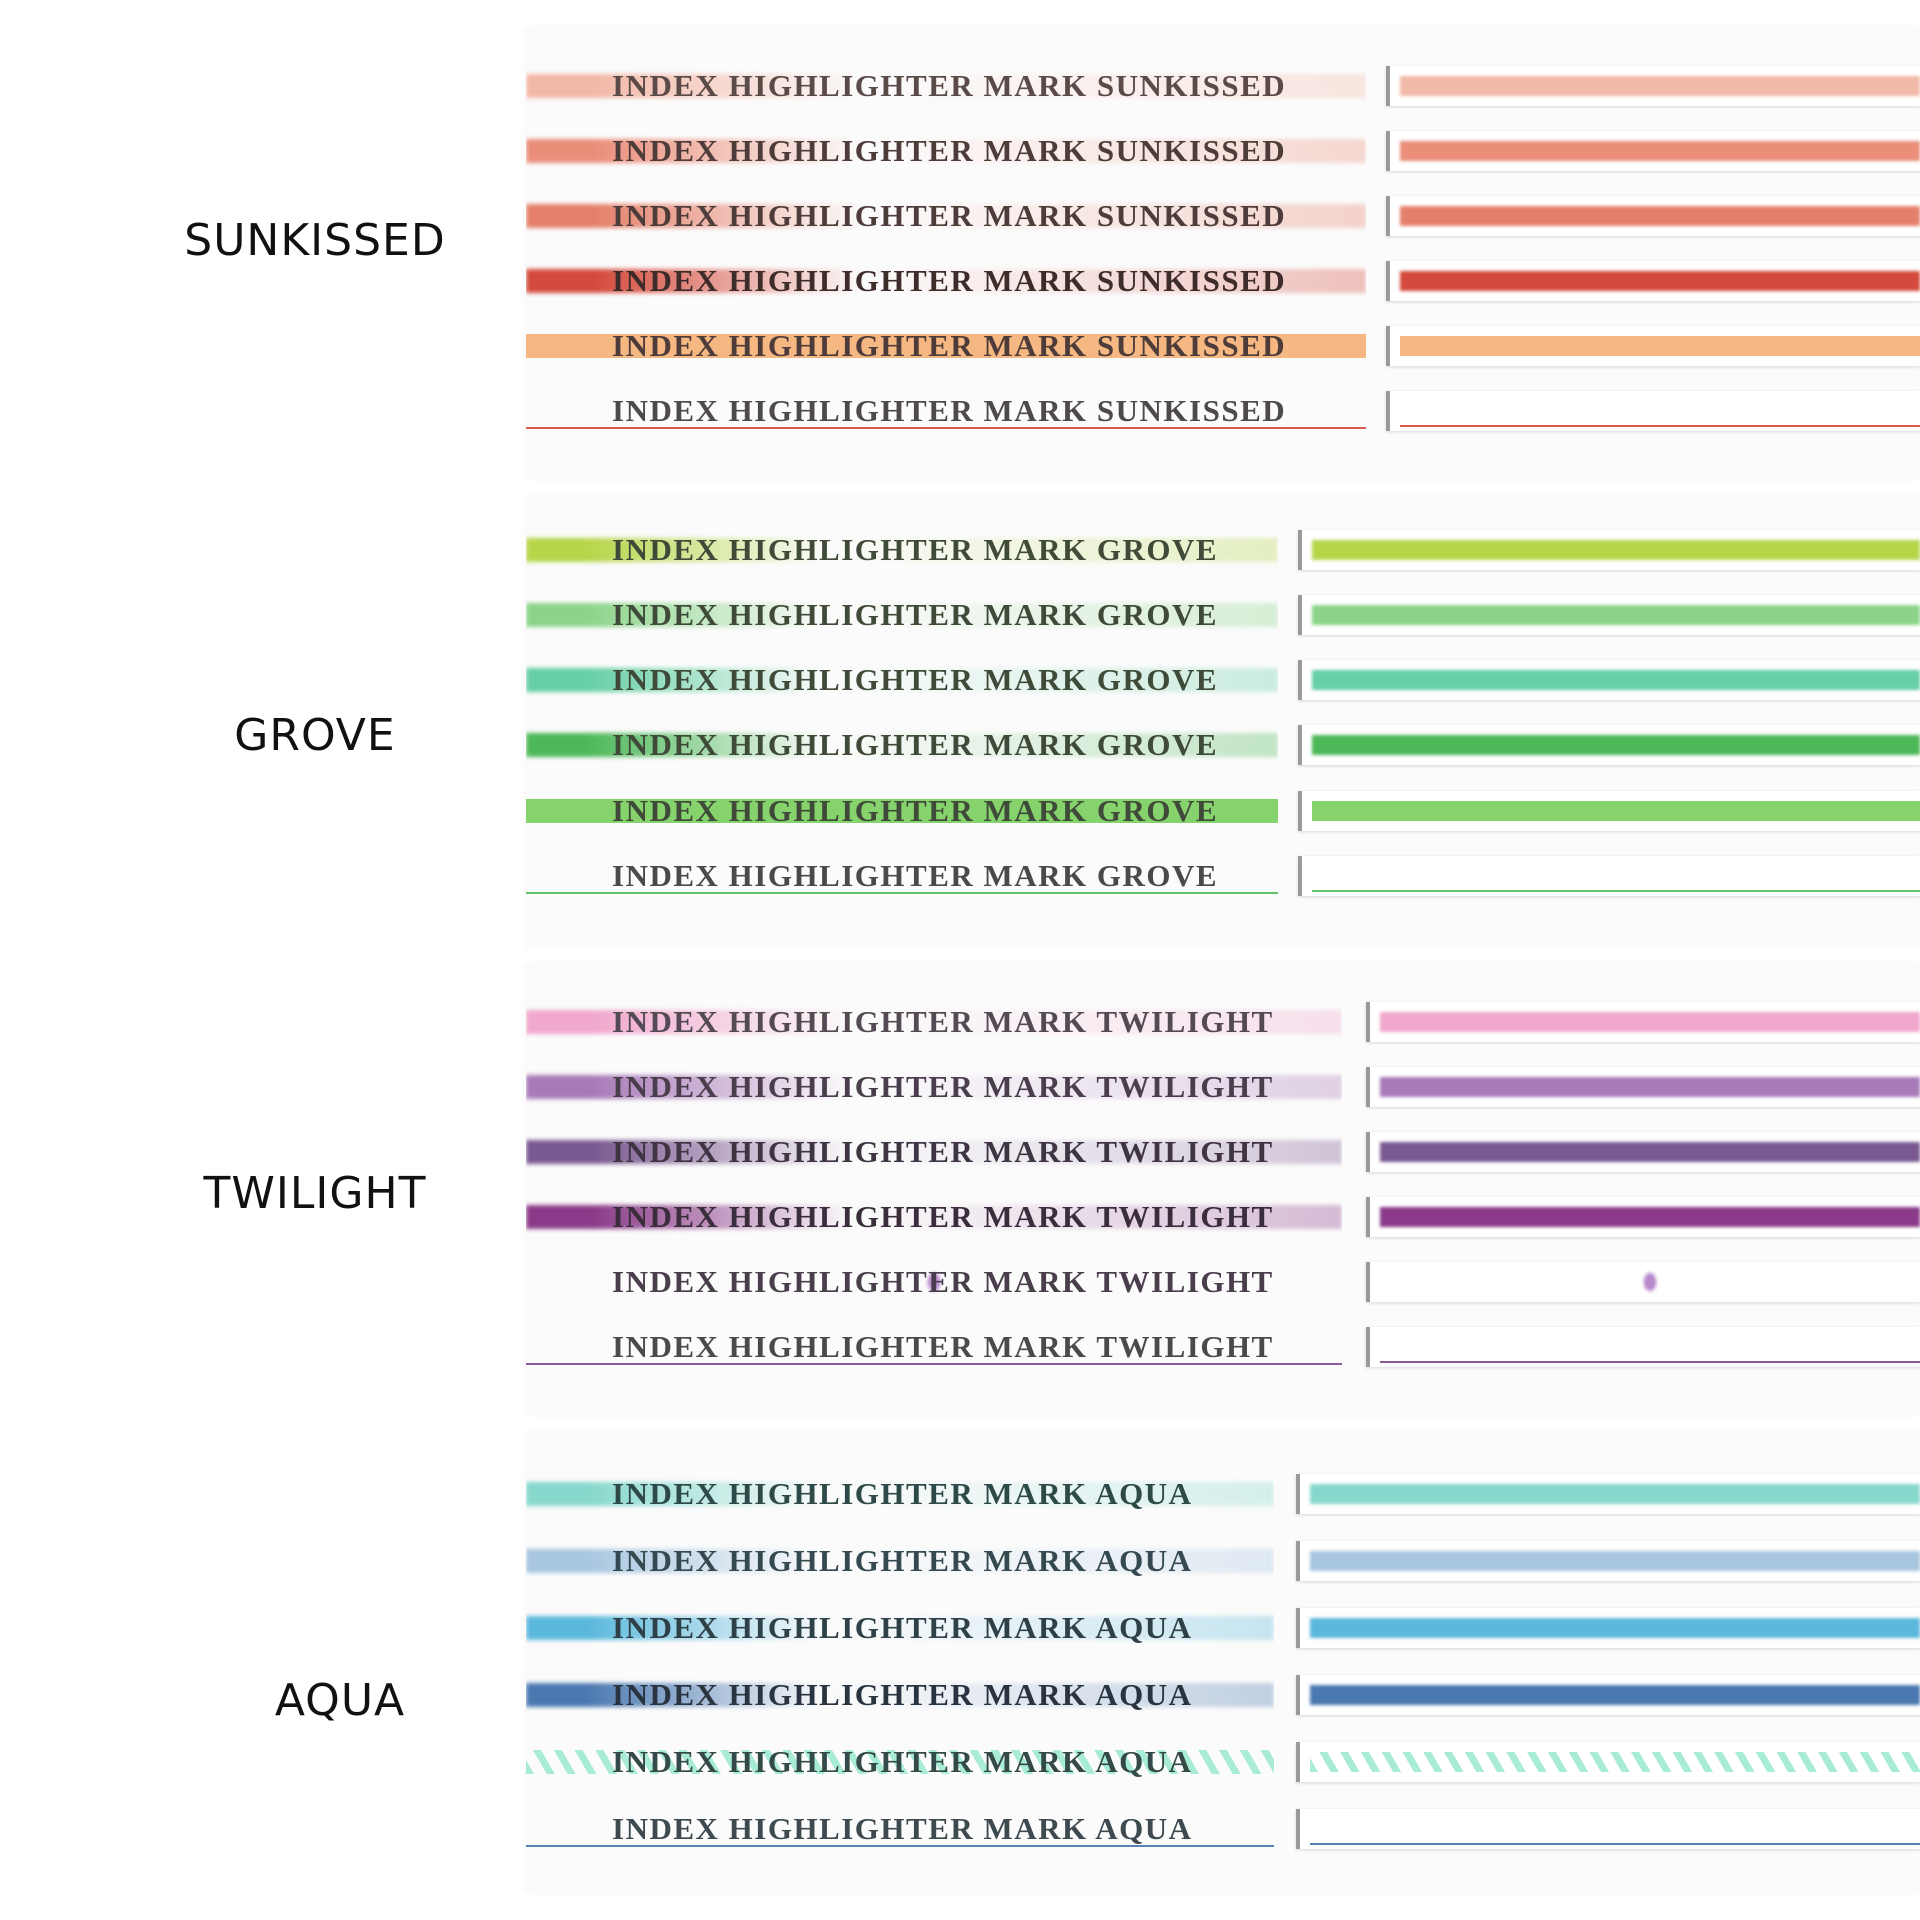 This screenshot has height=1920, width=1920. What do you see at coordinates (315, 735) in the screenshot?
I see `group-label-grove: GROVE` at bounding box center [315, 735].